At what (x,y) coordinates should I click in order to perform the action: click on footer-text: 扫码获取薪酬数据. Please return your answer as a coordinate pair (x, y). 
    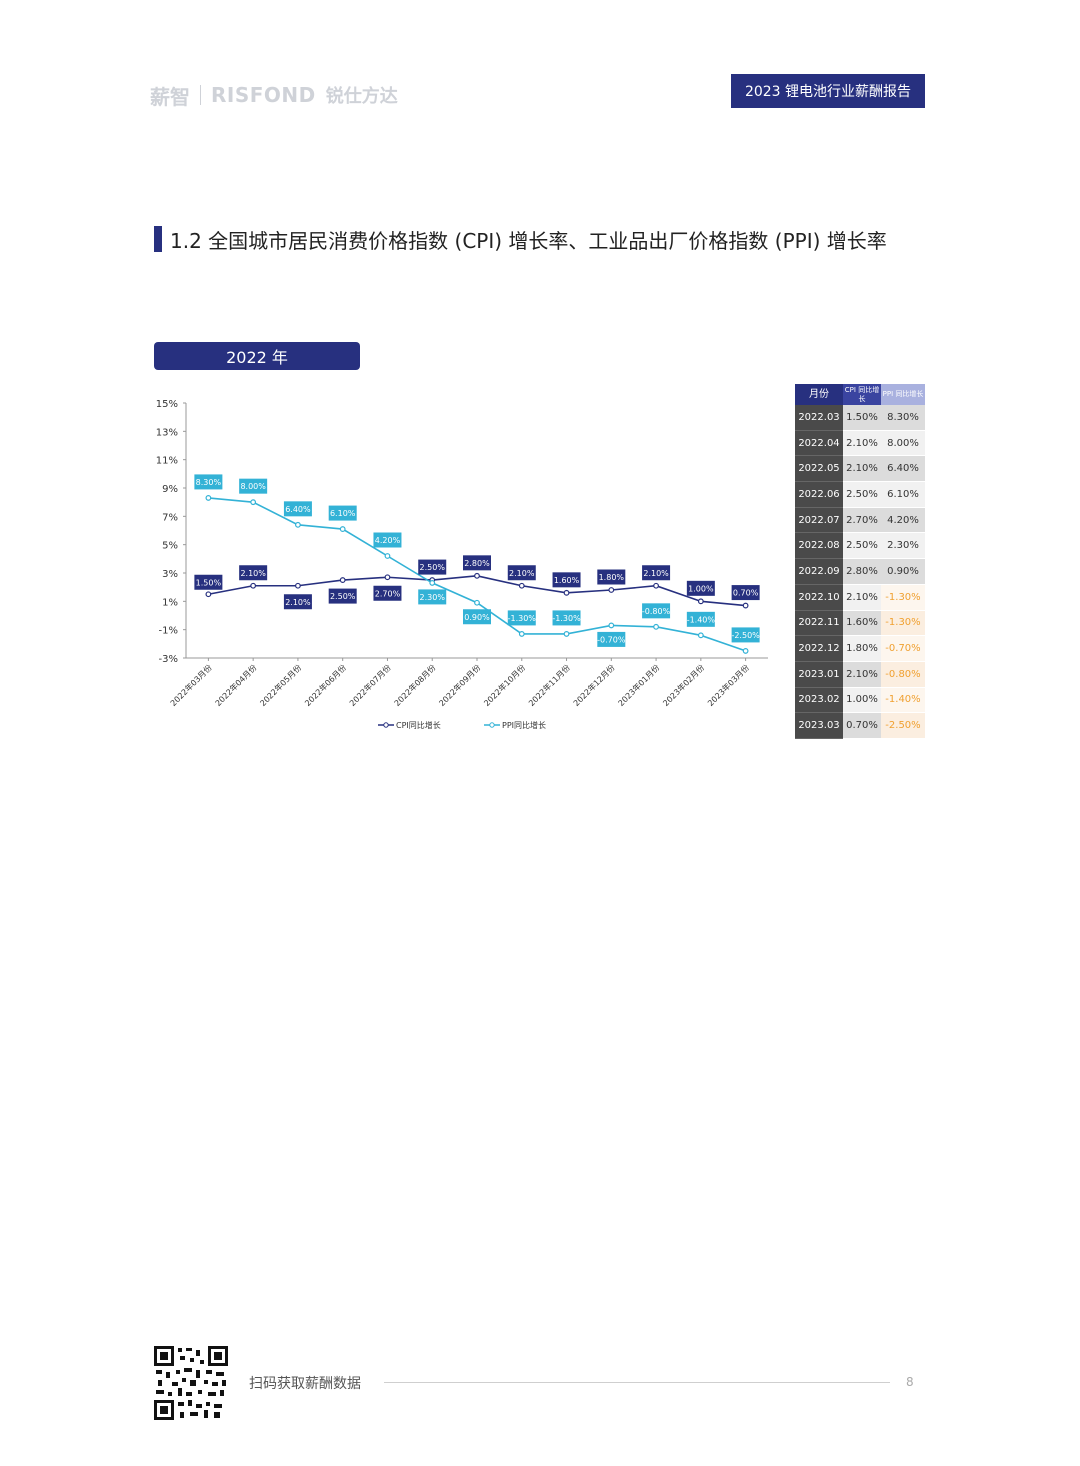
    Looking at the image, I should click on (305, 1384).